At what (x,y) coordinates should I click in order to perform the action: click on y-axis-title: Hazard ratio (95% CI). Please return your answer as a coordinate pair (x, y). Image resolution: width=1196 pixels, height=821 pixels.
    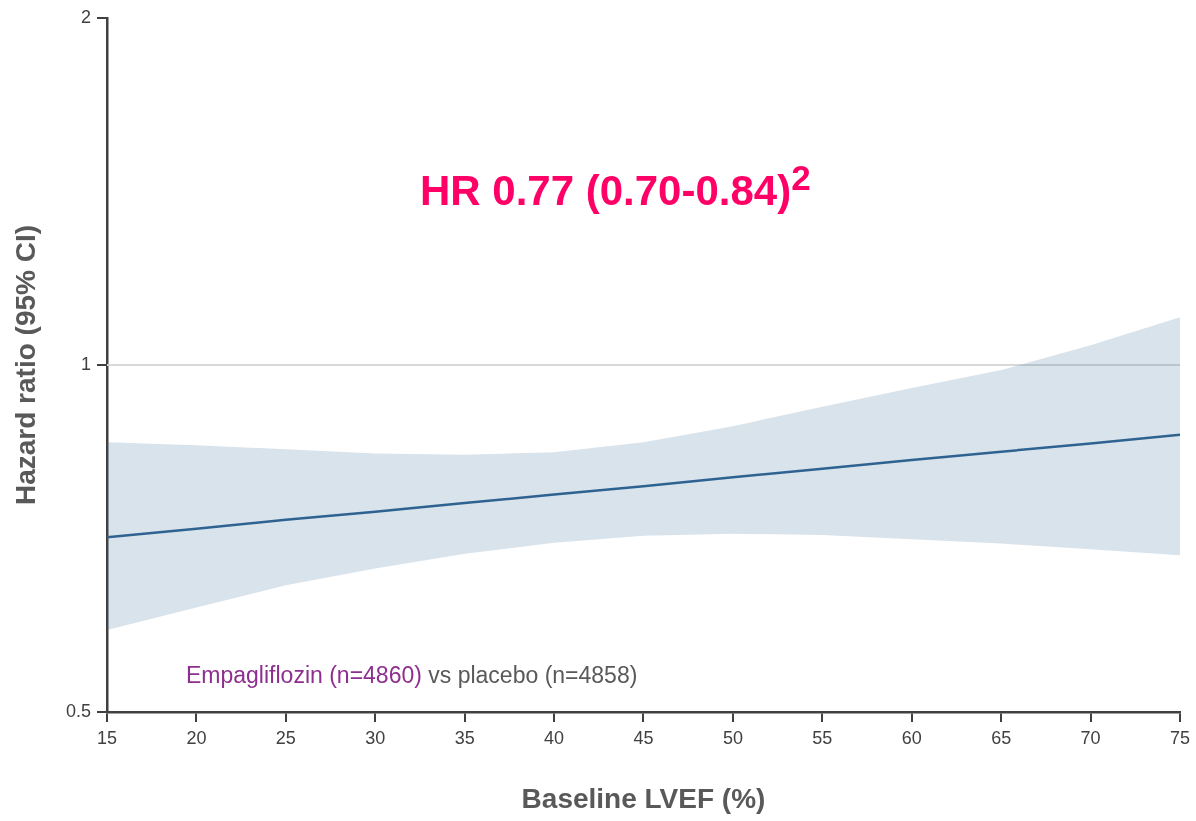
    Looking at the image, I should click on (25, 365).